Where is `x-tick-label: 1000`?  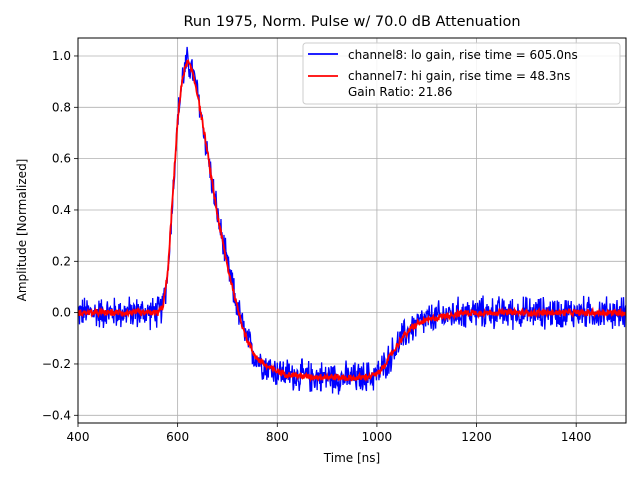
x-tick-label: 1000 is located at coordinates (377, 437).